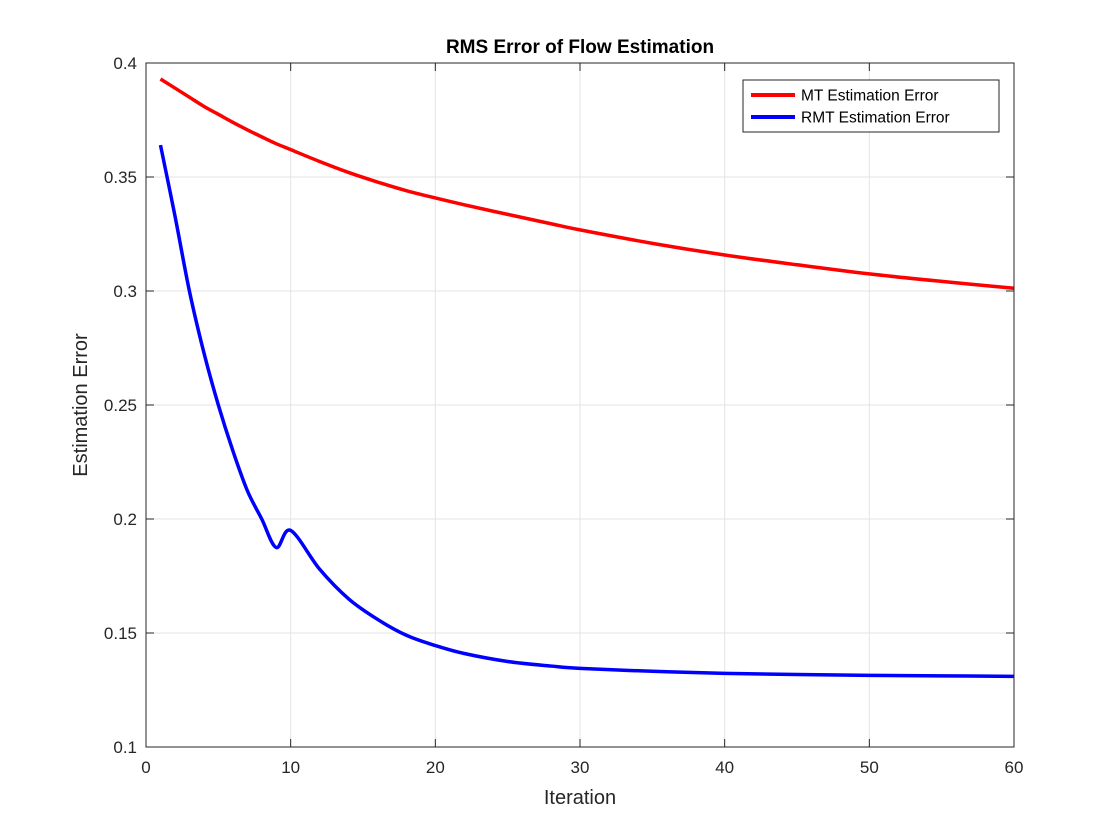 The height and width of the screenshot is (840, 1120). What do you see at coordinates (120, 633) in the screenshot?
I see `y-tick-label: 0.15` at bounding box center [120, 633].